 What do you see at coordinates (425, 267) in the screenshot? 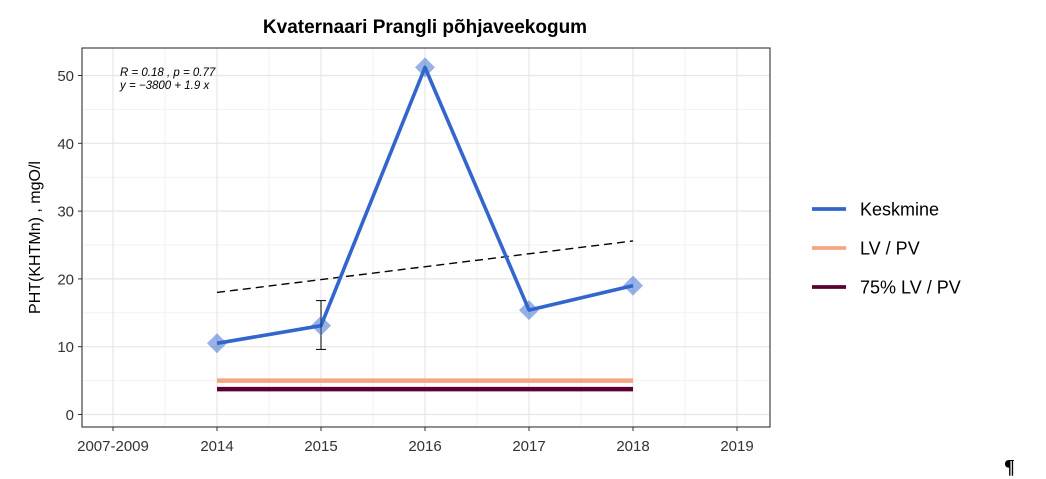
I see `trend-line` at bounding box center [425, 267].